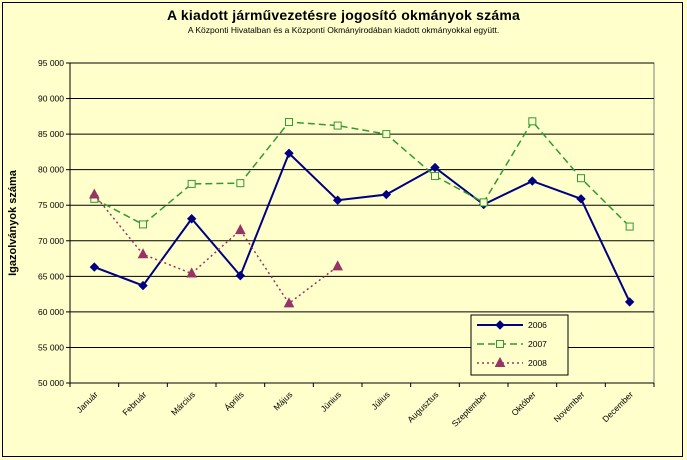 Image resolution: width=687 pixels, height=460 pixels. I want to click on series-line, so click(216, 249).